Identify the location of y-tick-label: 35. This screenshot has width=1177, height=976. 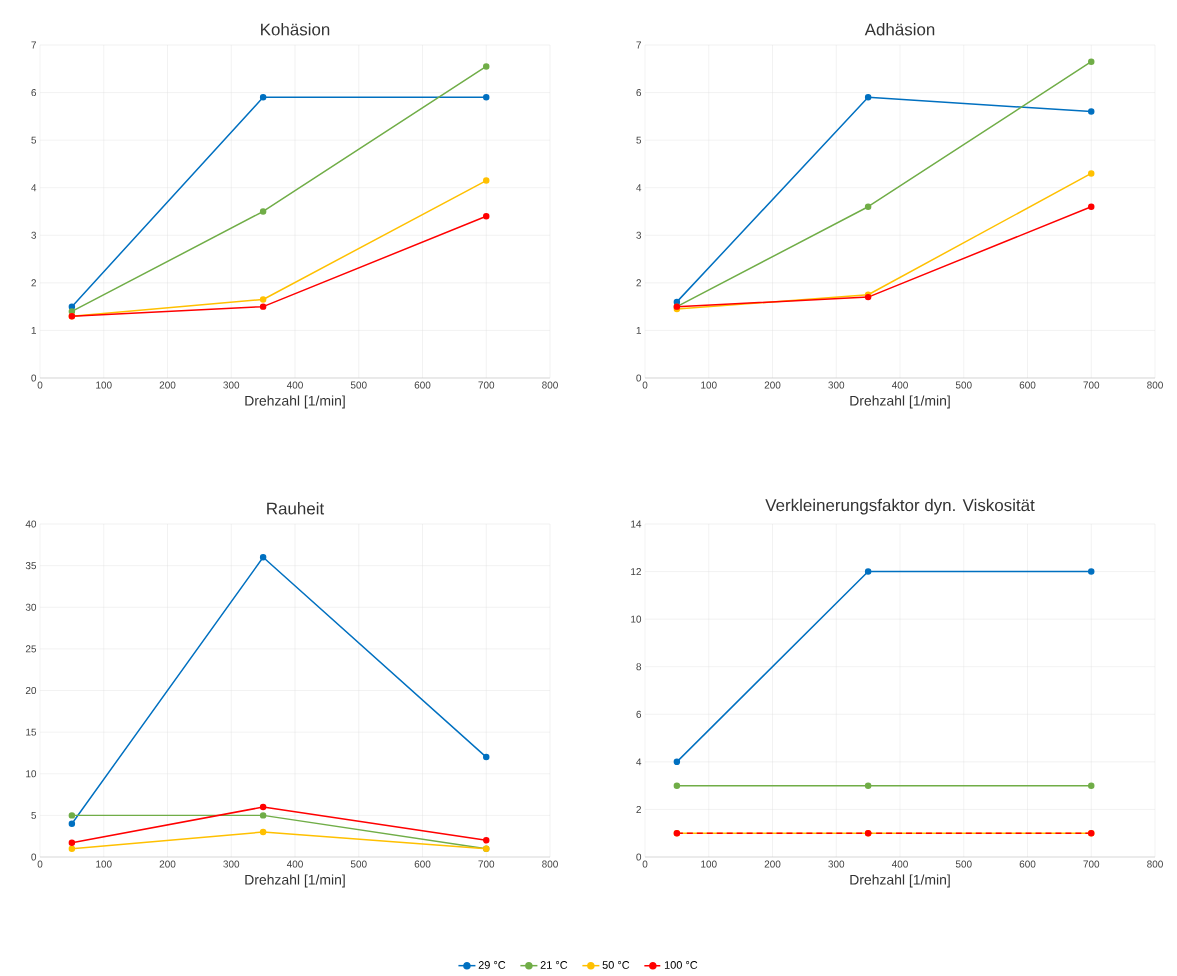
(31, 566).